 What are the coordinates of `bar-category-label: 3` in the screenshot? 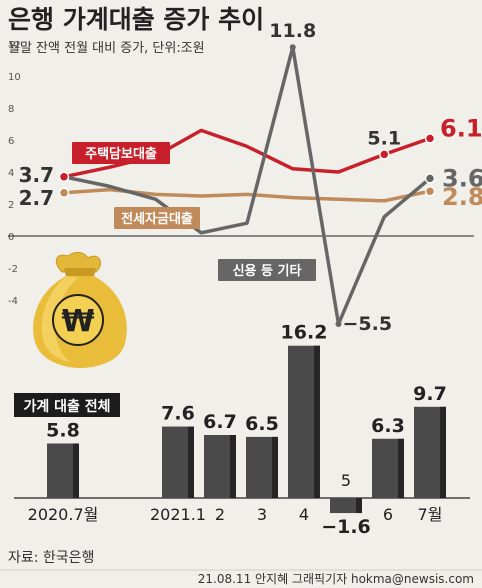 It's located at (262, 514).